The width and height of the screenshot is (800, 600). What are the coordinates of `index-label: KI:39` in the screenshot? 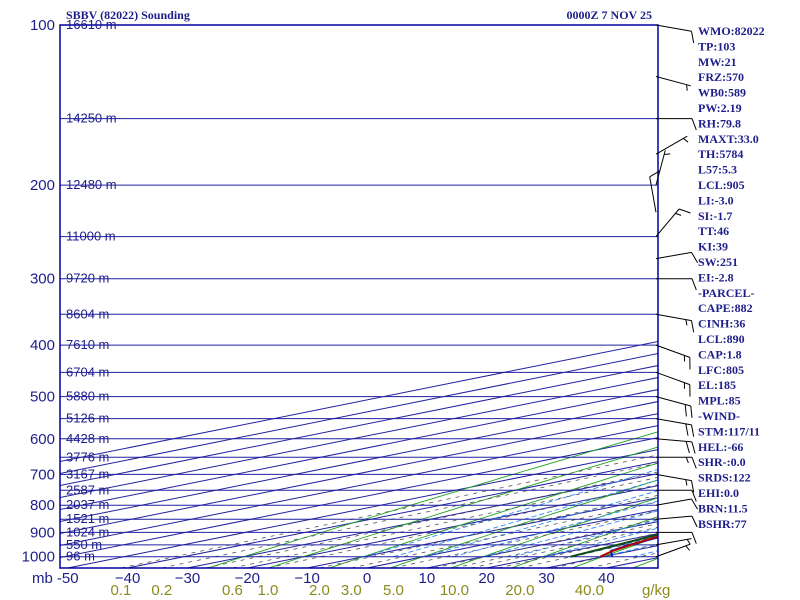 It's located at (713, 247).